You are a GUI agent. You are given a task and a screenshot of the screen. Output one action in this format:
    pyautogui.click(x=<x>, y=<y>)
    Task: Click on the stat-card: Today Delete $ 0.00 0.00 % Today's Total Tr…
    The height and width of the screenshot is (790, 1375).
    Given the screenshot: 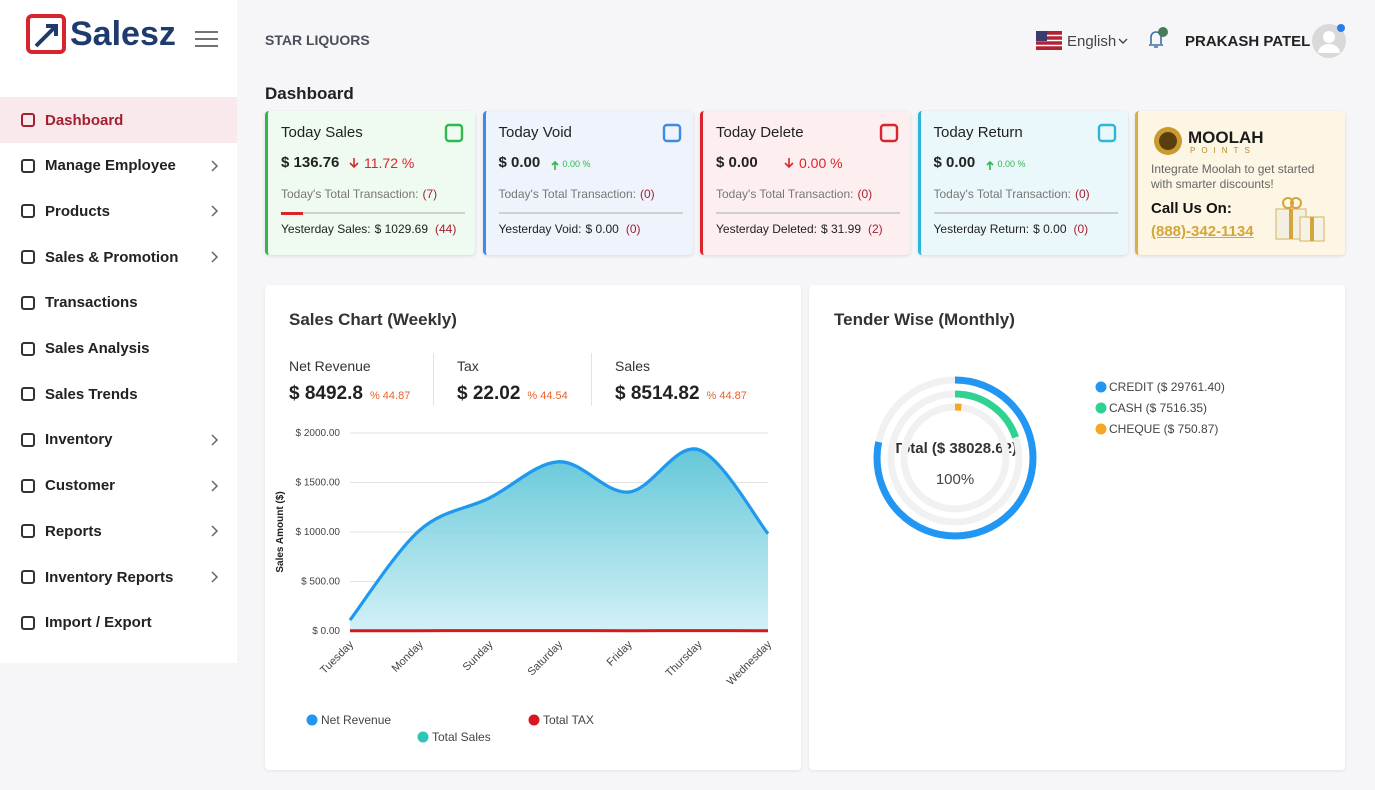 What is the action you would take?
    pyautogui.click(x=805, y=183)
    